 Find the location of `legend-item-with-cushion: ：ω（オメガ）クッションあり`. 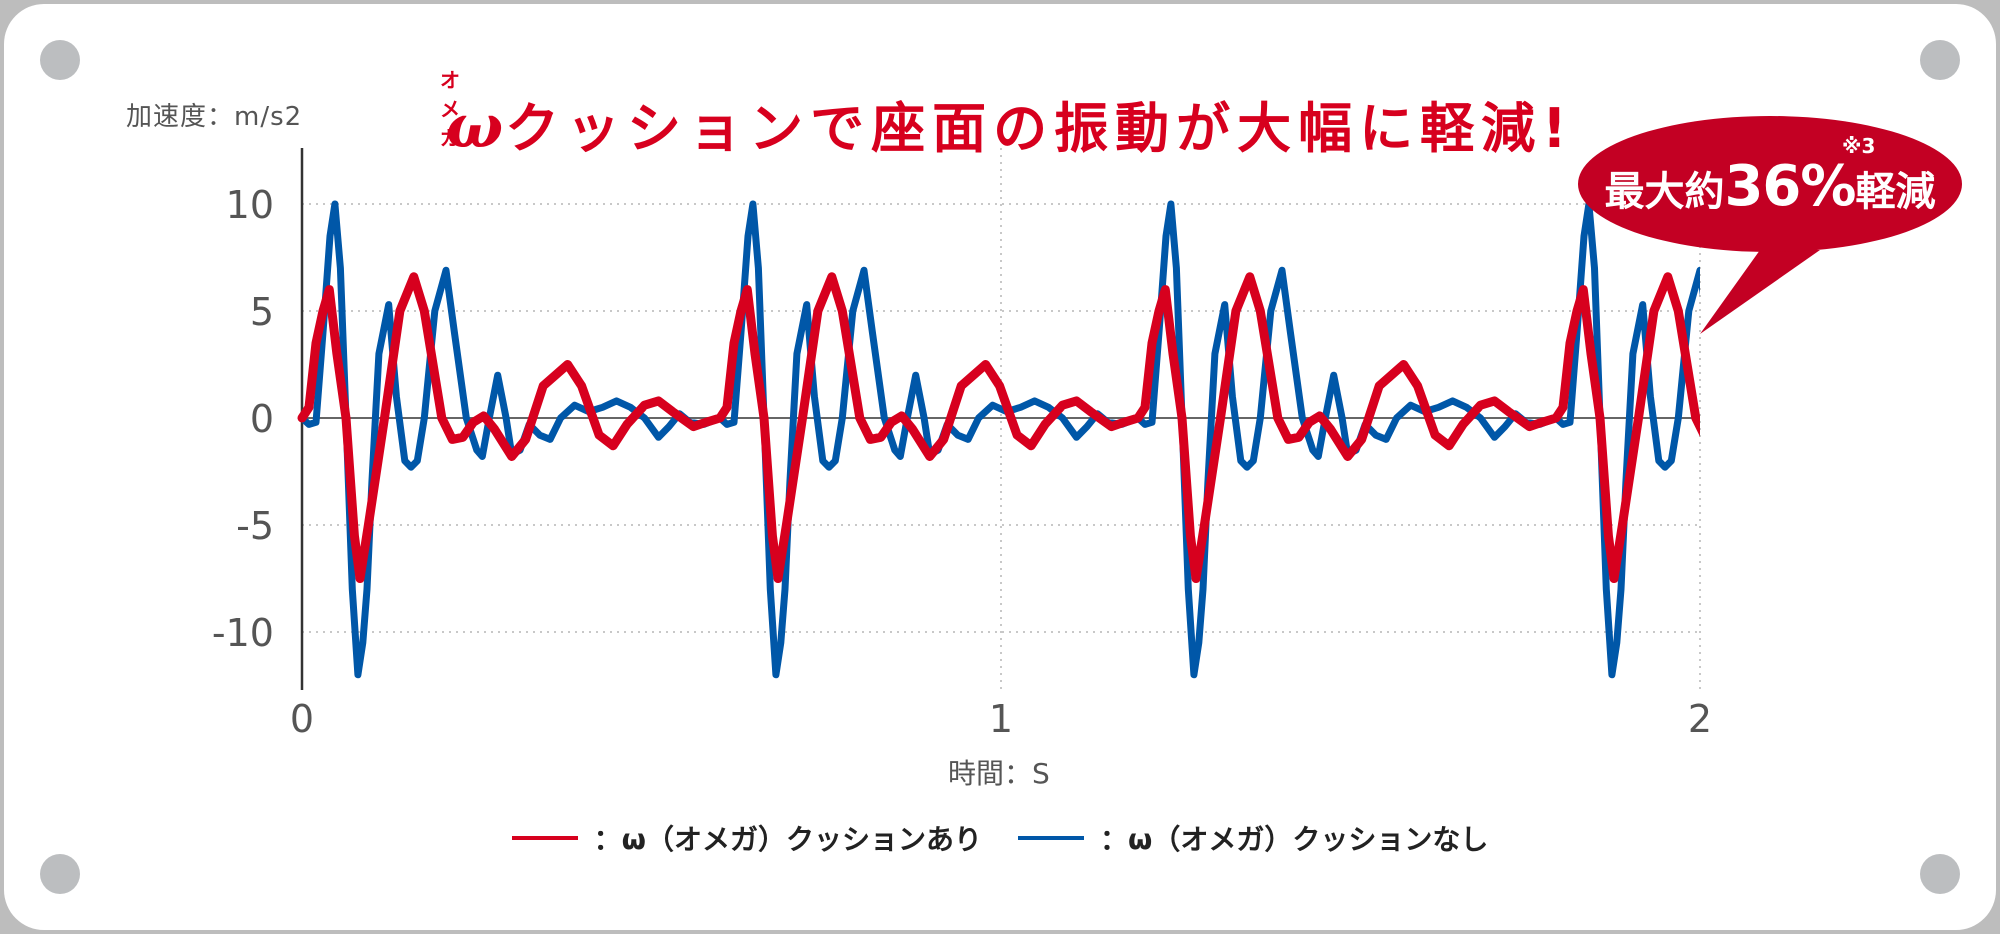

legend-item-with-cushion: ：ω（オメガ）クッションあり is located at coordinates (746, 838).